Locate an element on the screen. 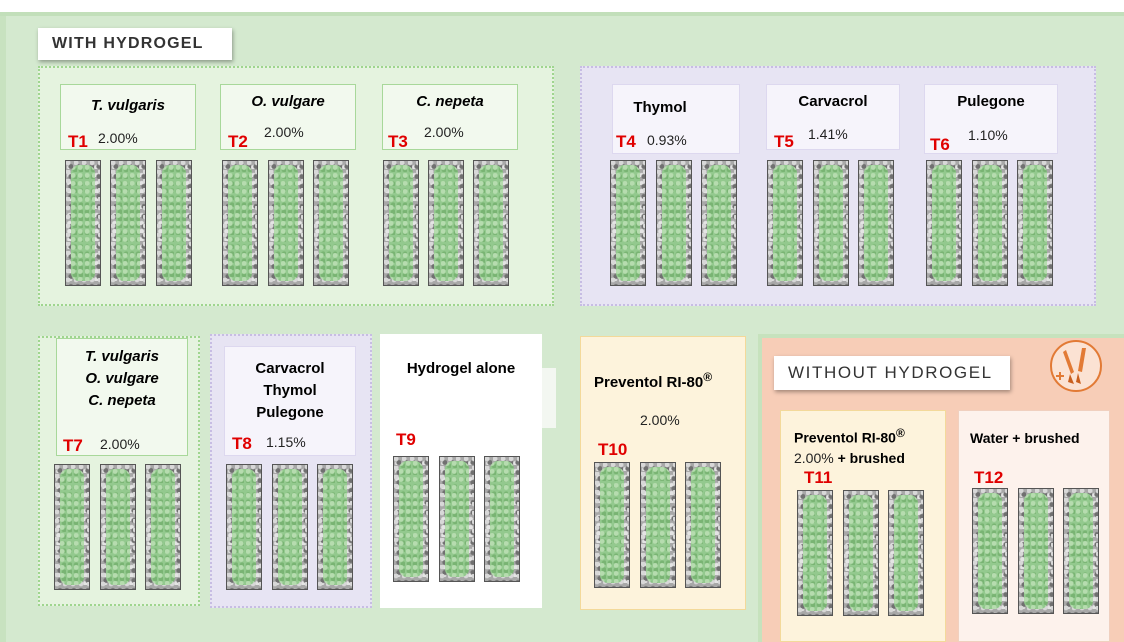 This screenshot has height=642, width=1124. t3-label-box is located at coordinates (450, 117).